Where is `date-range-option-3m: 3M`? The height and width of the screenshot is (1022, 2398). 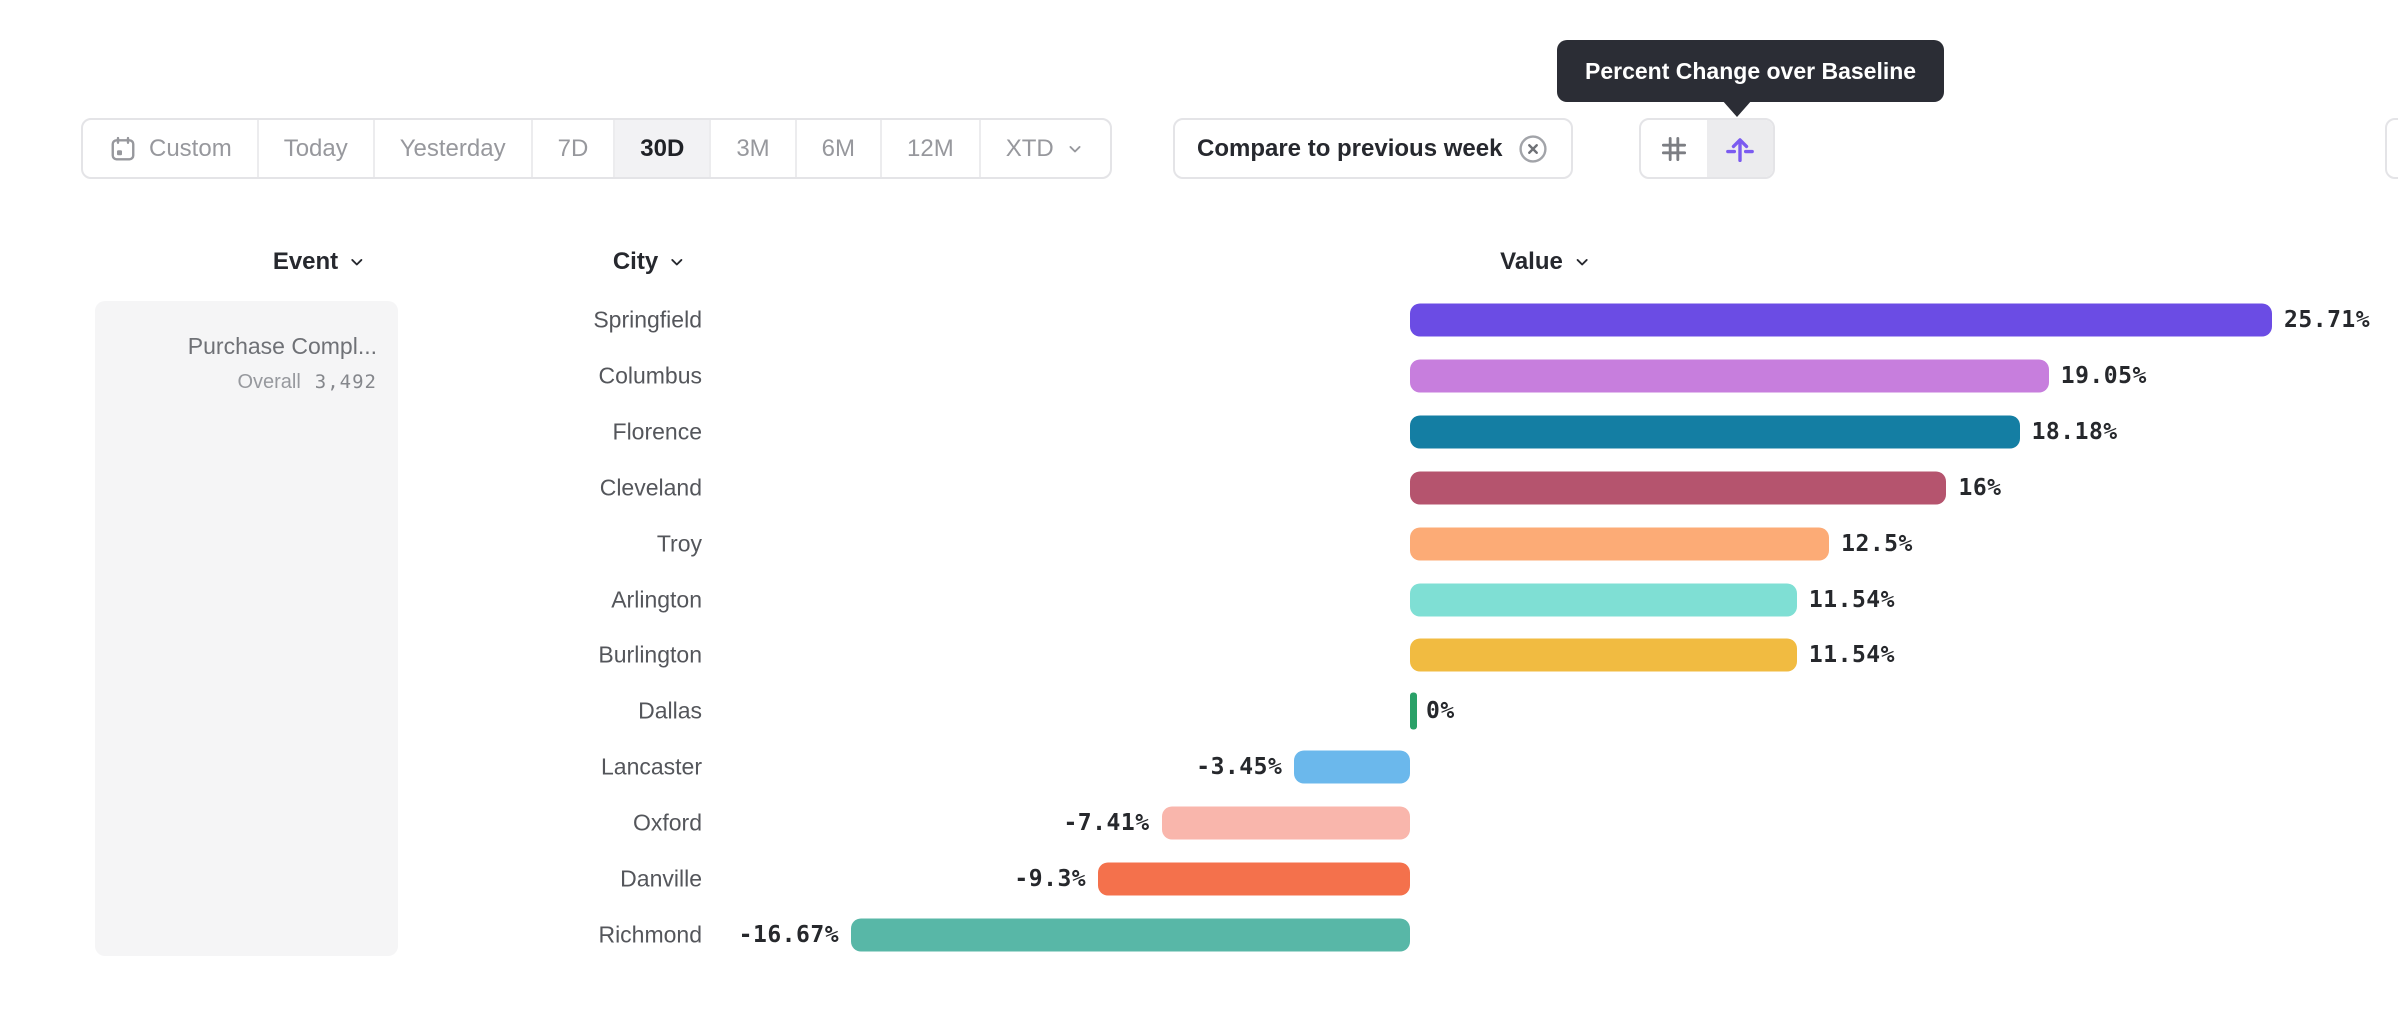 date-range-option-3m: 3M is located at coordinates (754, 148).